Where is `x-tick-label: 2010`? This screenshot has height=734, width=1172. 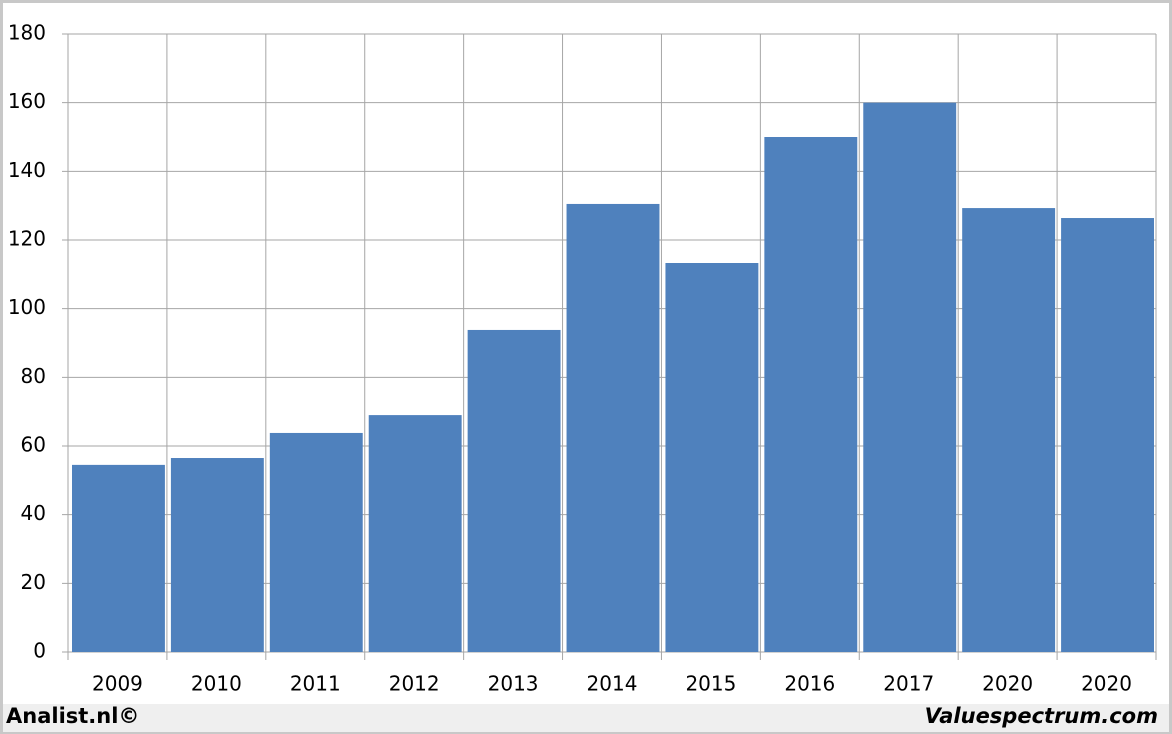 x-tick-label: 2010 is located at coordinates (216, 684).